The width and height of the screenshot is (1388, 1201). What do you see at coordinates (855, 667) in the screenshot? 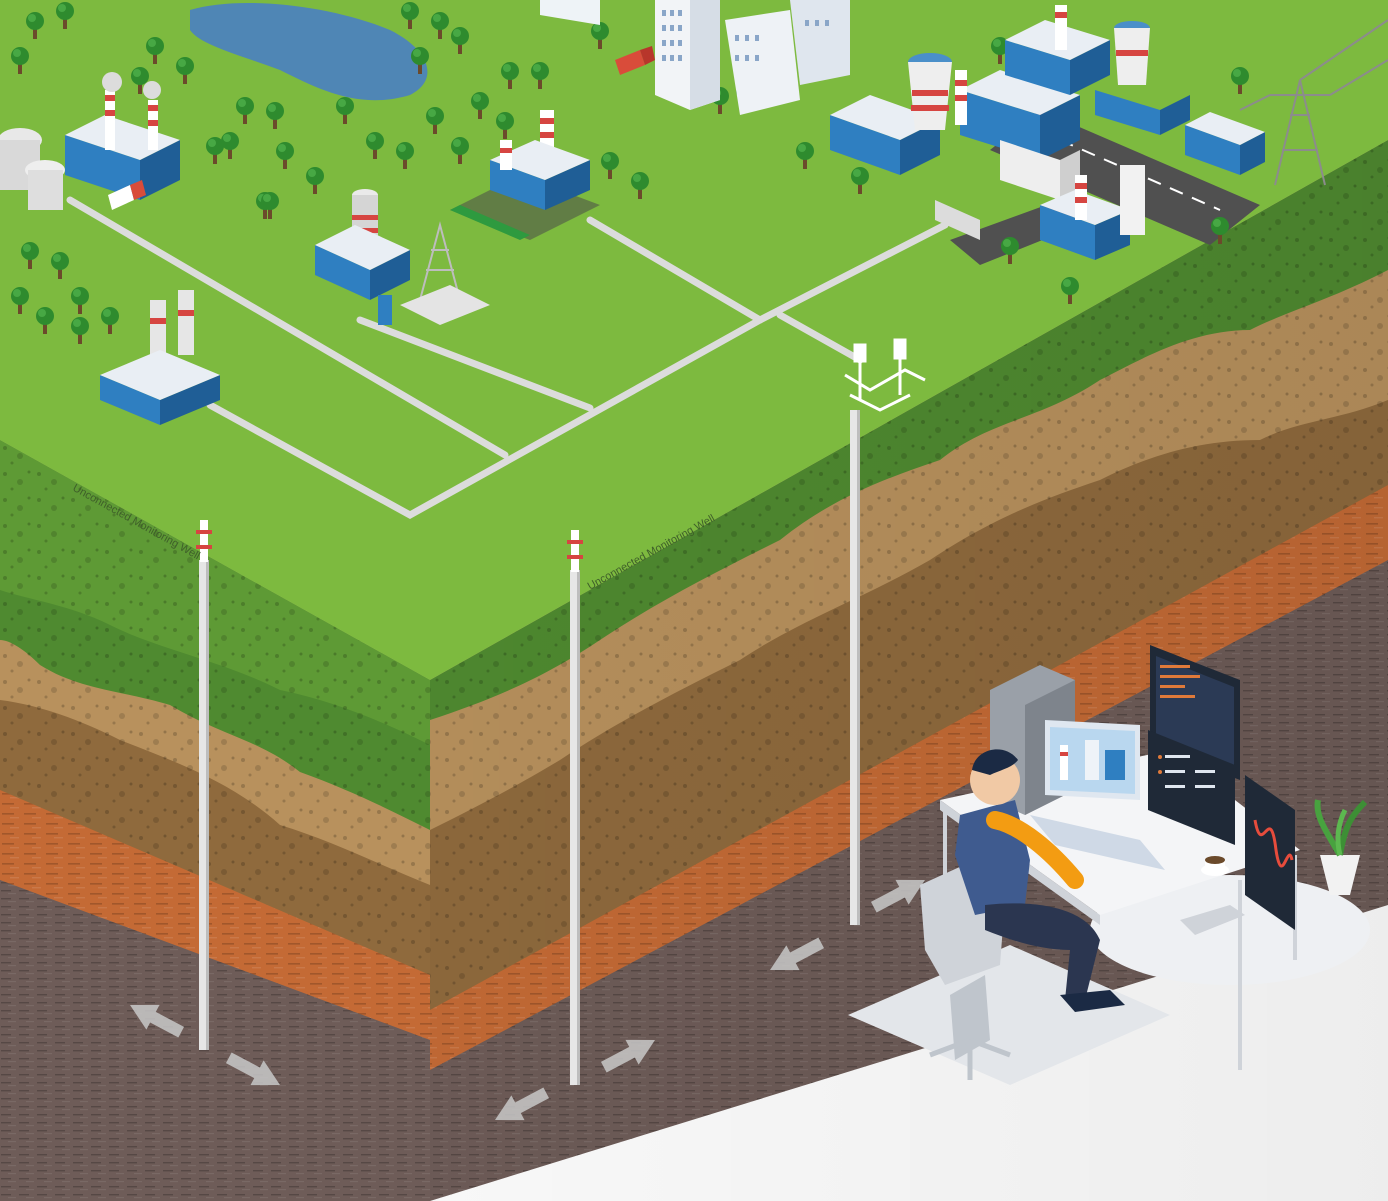
I see `well-casing-connected` at bounding box center [855, 667].